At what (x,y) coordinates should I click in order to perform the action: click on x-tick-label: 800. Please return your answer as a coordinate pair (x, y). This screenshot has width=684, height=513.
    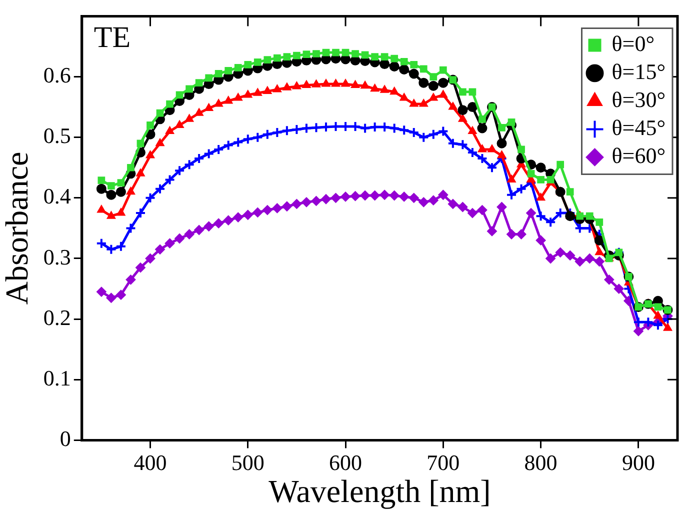
    Looking at the image, I should click on (541, 463).